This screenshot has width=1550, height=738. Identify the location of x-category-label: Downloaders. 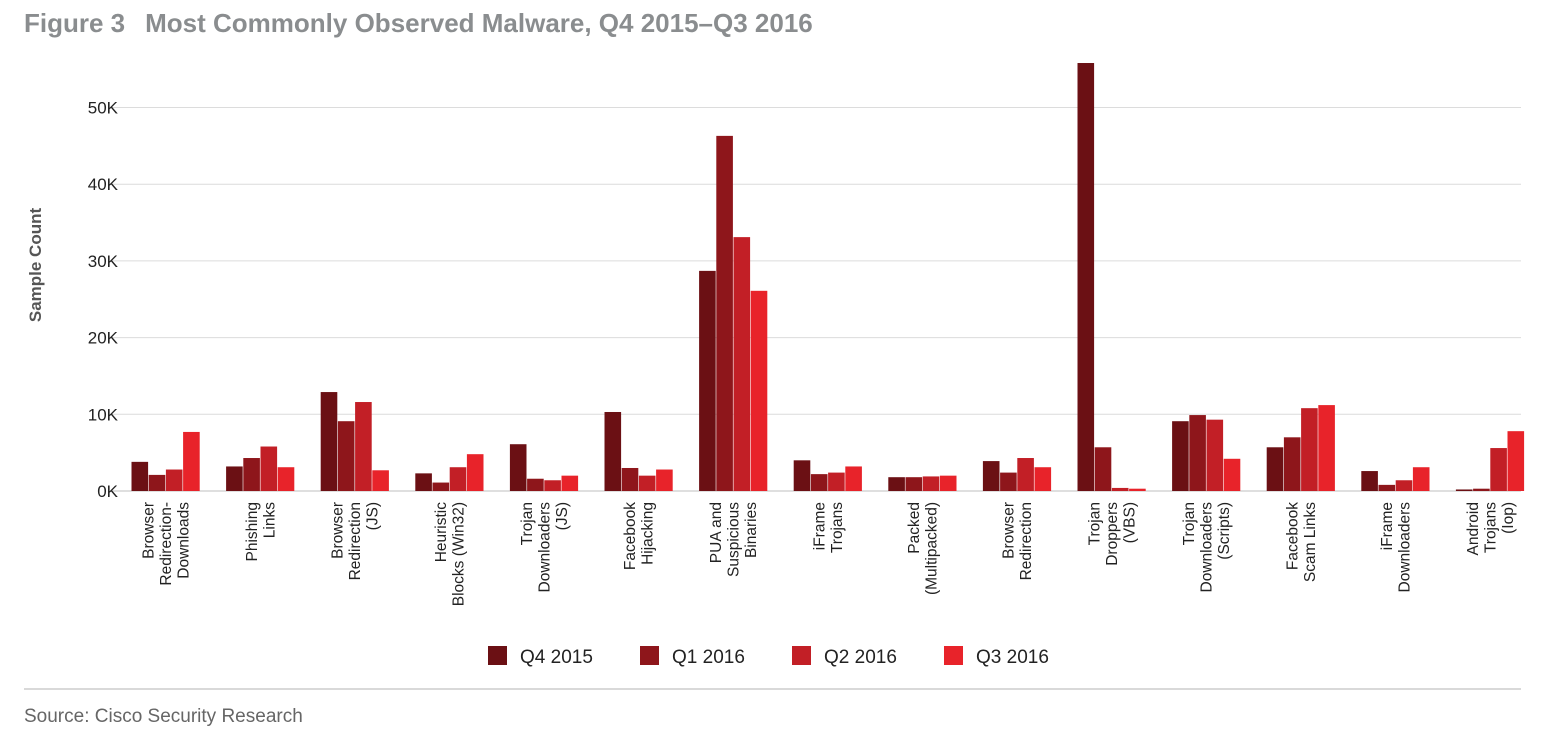
(544, 547).